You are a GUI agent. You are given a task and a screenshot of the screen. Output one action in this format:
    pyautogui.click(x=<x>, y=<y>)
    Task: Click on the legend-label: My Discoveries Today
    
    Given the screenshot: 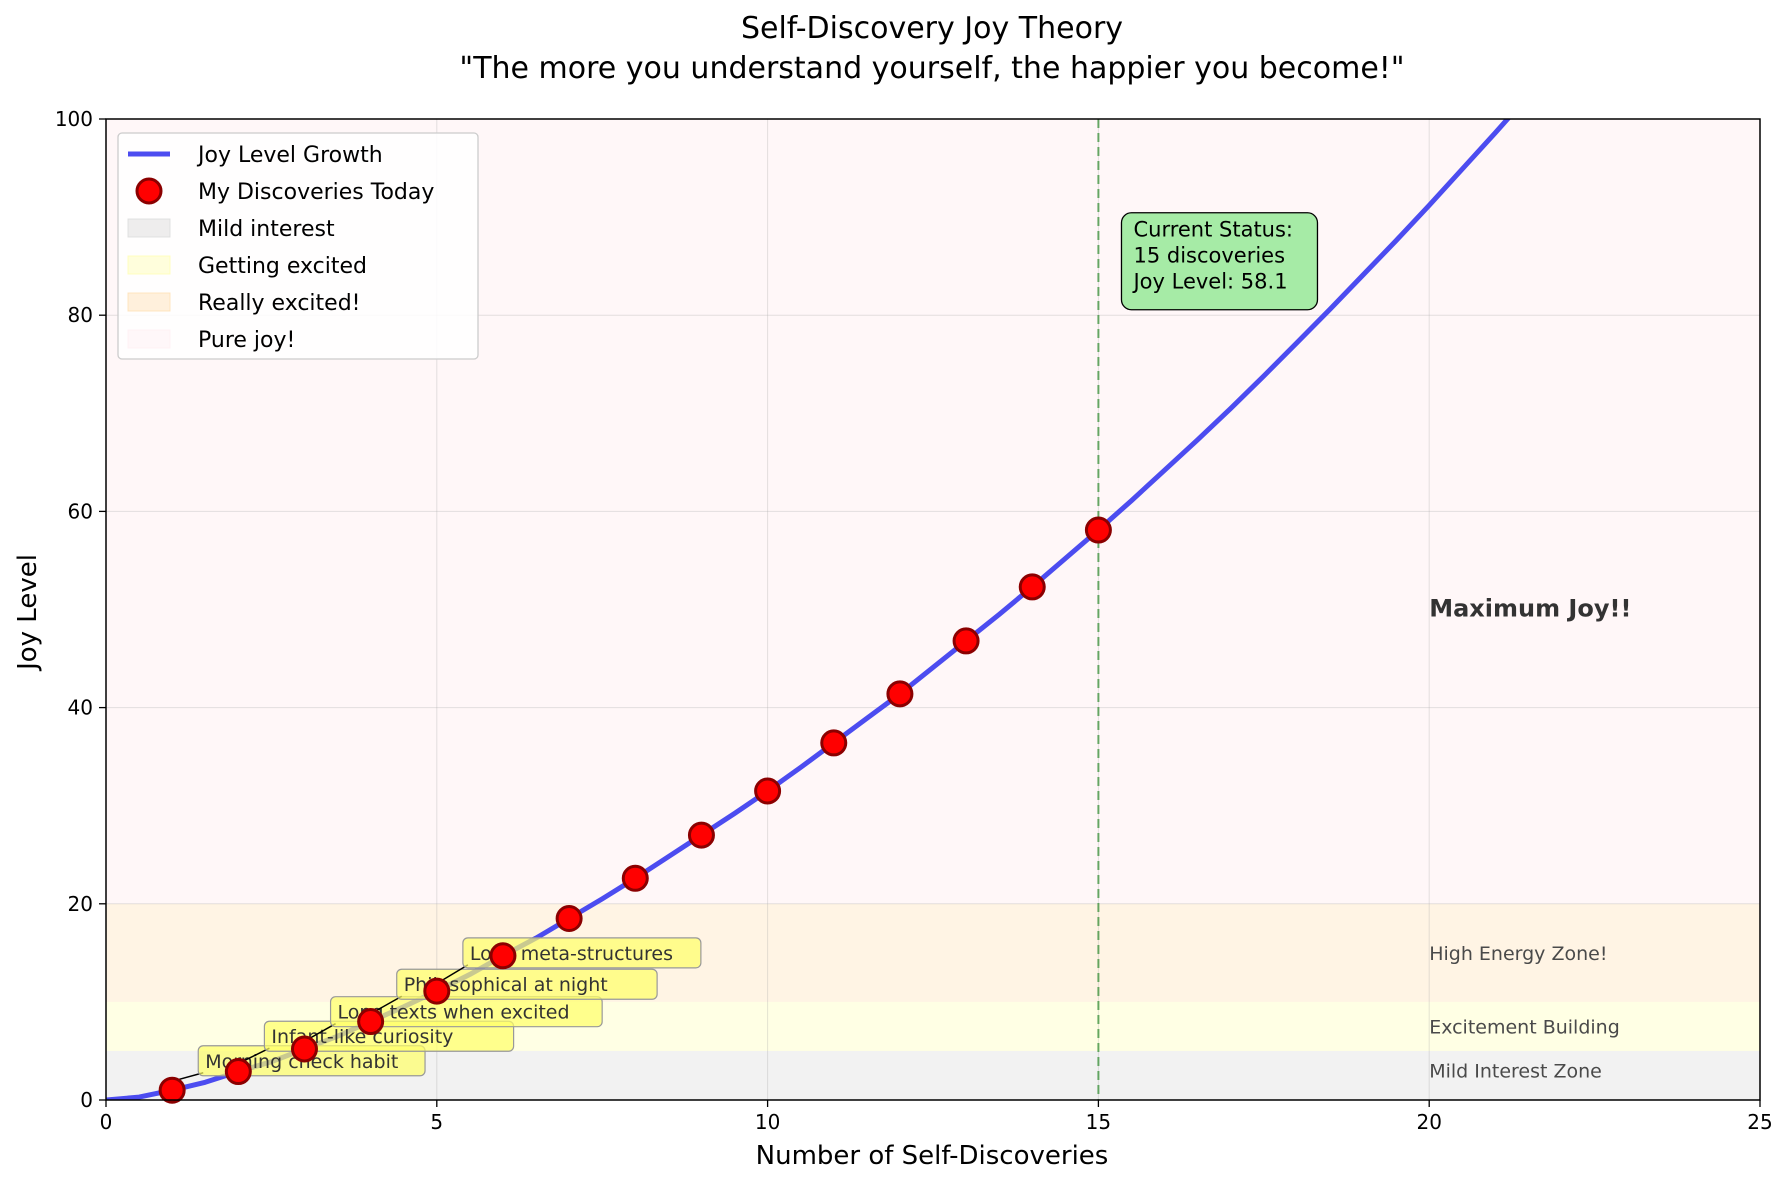 What is the action you would take?
    pyautogui.click(x=316, y=192)
    